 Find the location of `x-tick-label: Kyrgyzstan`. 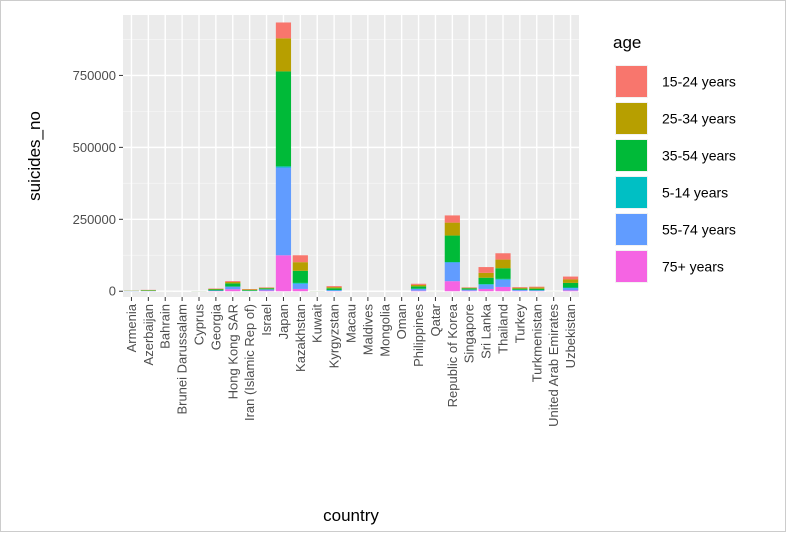

x-tick-label: Kyrgyzstan is located at coordinates (334, 336).